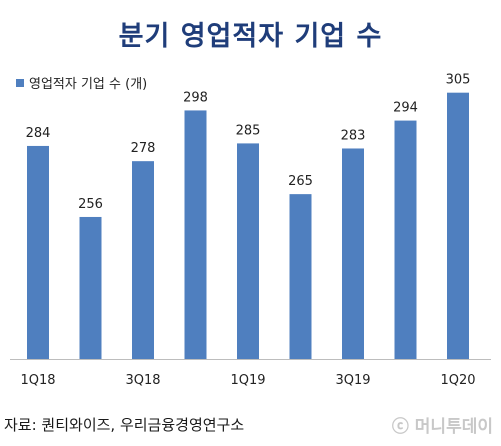 This screenshot has width=501, height=446. Describe the element at coordinates (405, 239) in the screenshot. I see `bar-4Q19` at that location.